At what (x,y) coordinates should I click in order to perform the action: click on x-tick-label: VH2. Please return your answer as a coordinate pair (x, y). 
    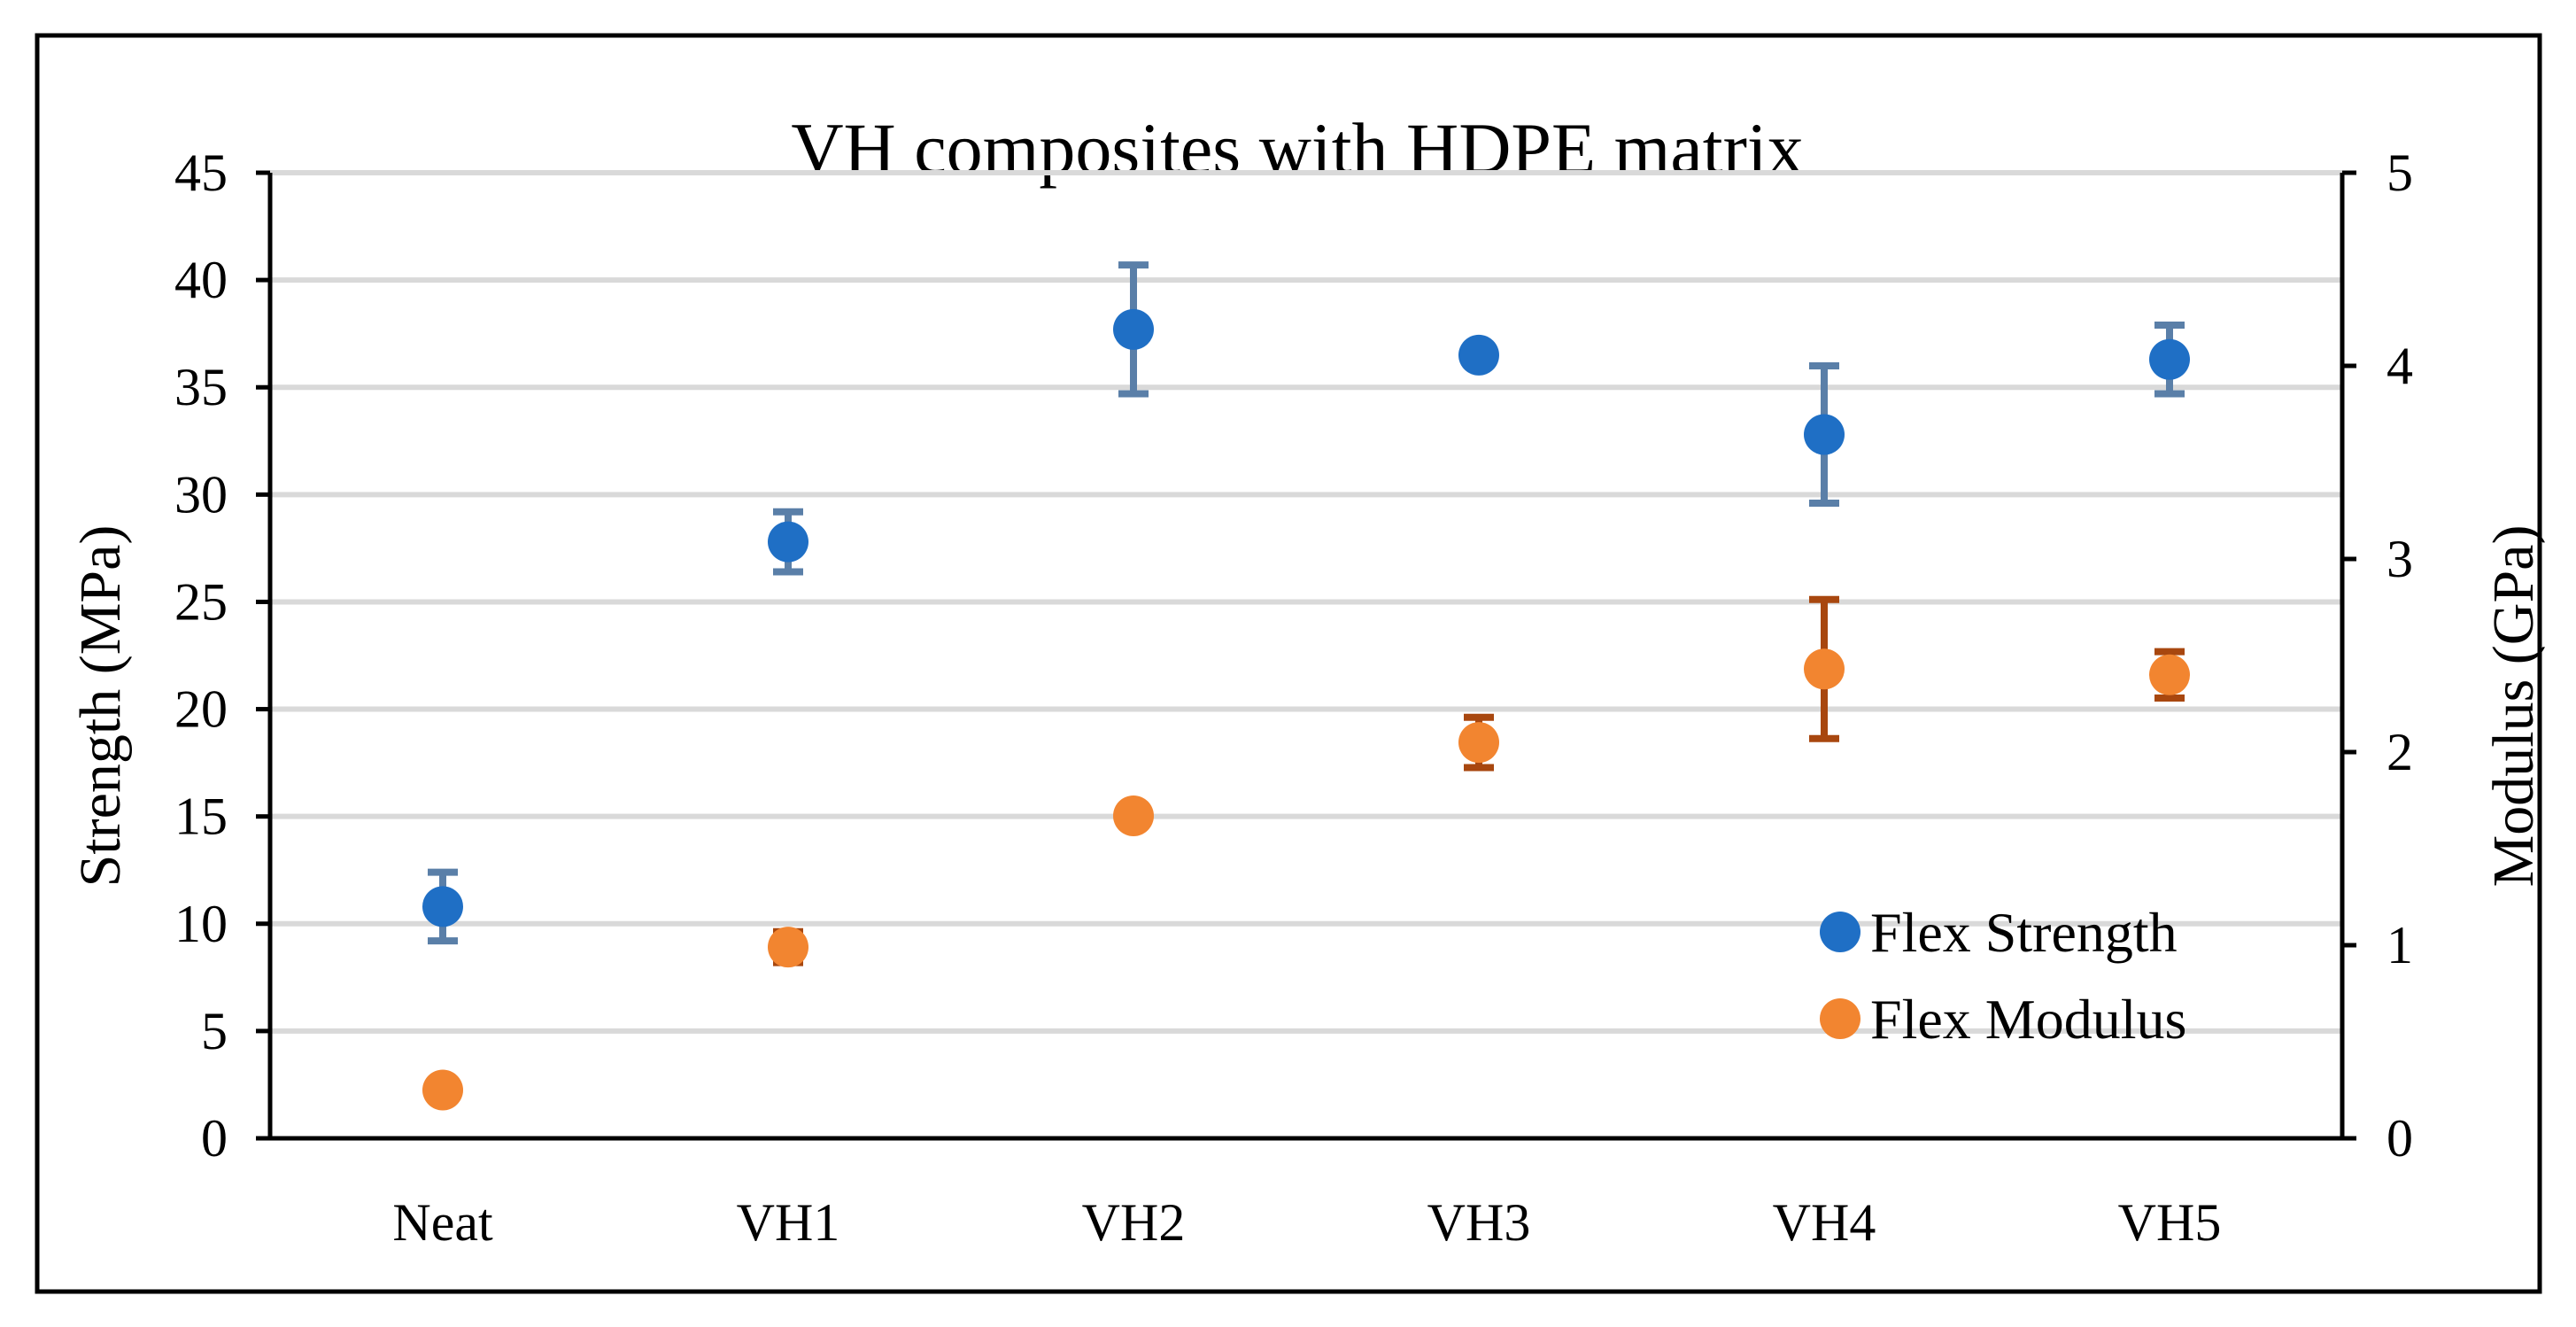
    Looking at the image, I should click on (1134, 1222).